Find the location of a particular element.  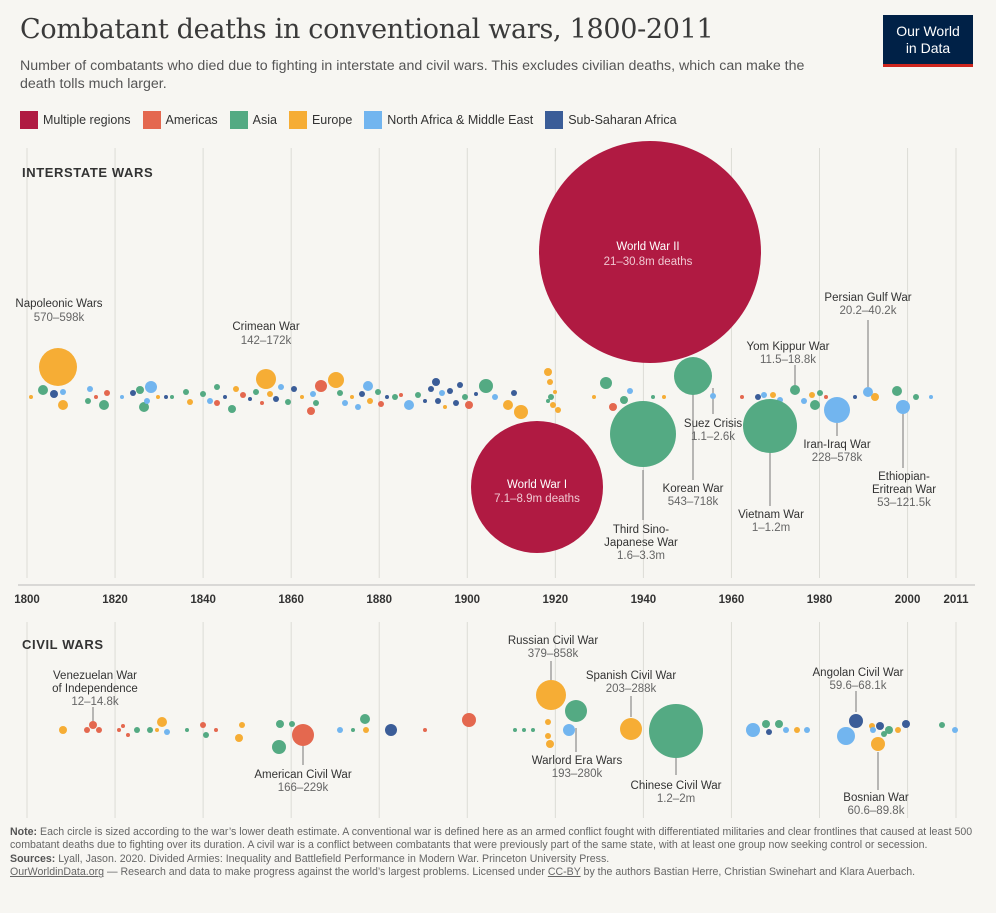

bubble-russian-civil-war is located at coordinates (551, 695).